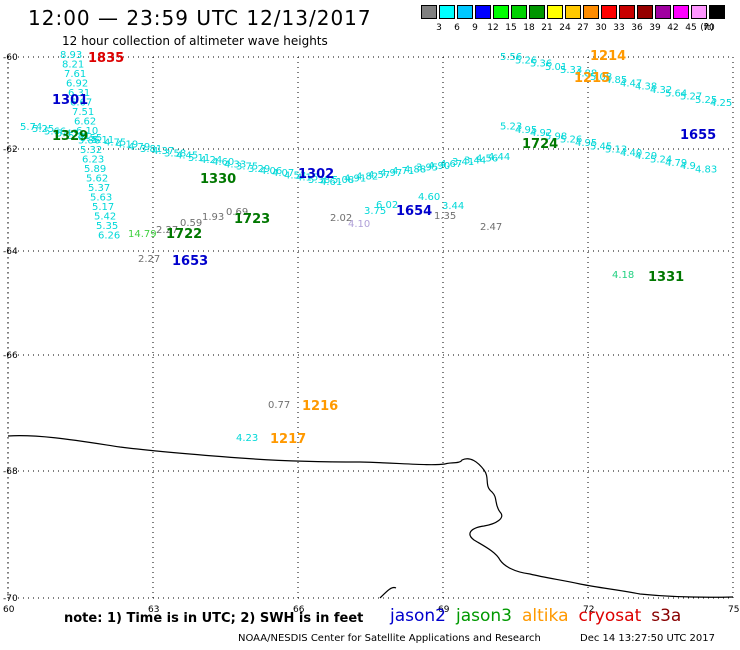  I want to click on wave-height-value: 2.27, so click(167, 230).